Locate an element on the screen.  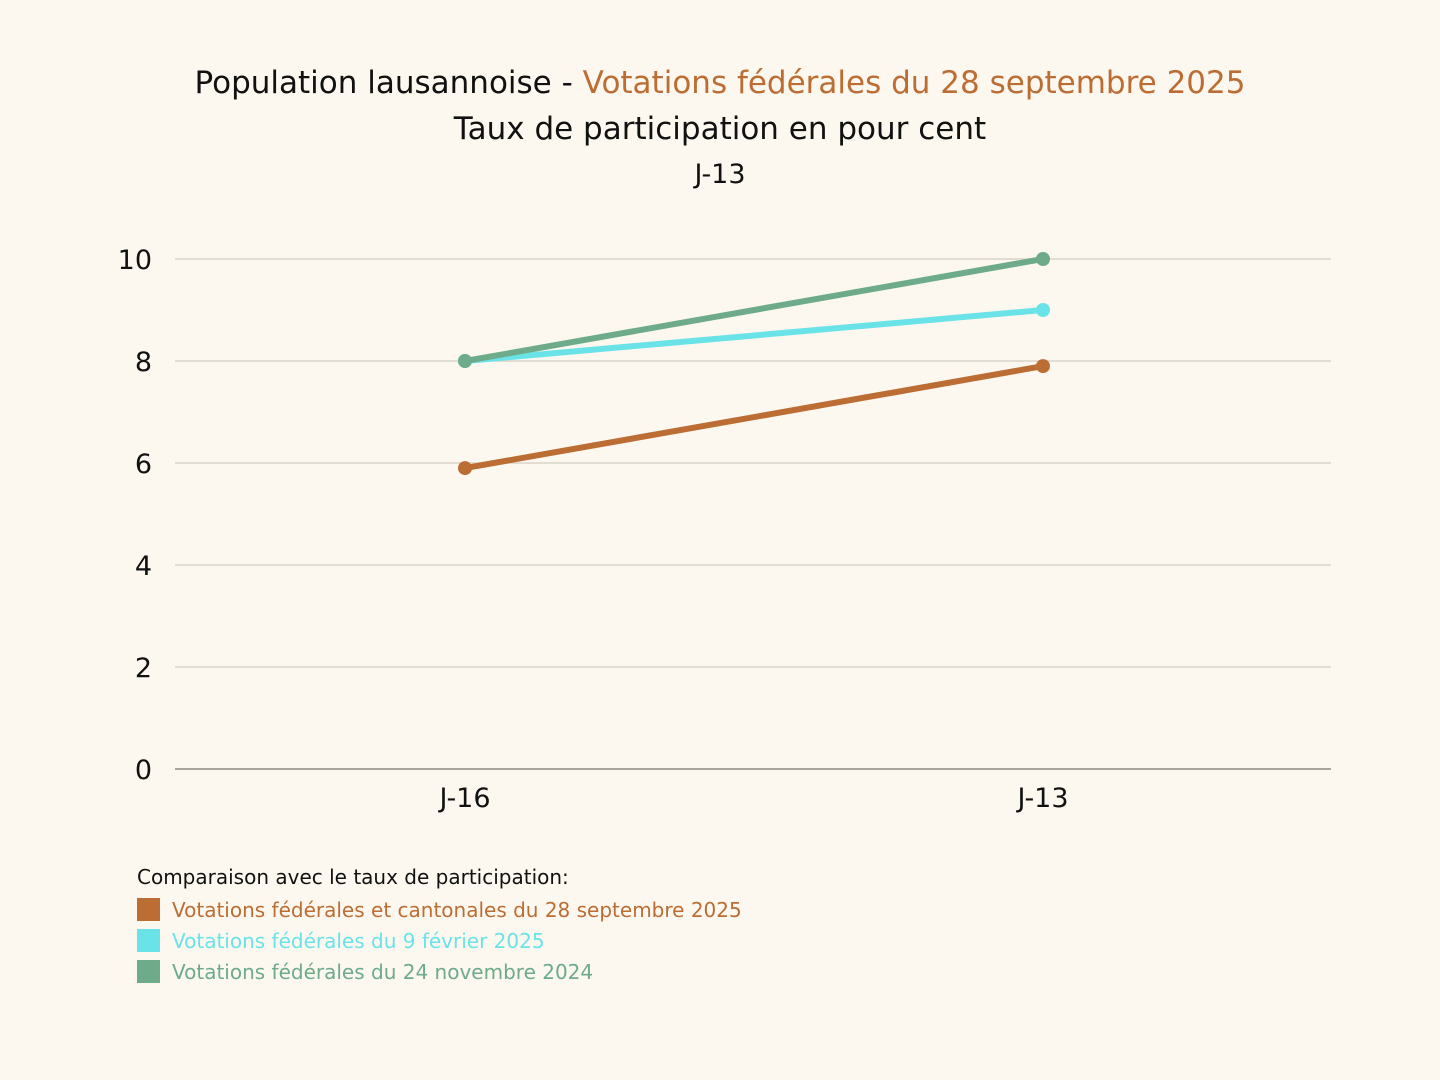
chart-title-highlight: Votations fédérales du 28 septembre 2025 is located at coordinates (914, 83).